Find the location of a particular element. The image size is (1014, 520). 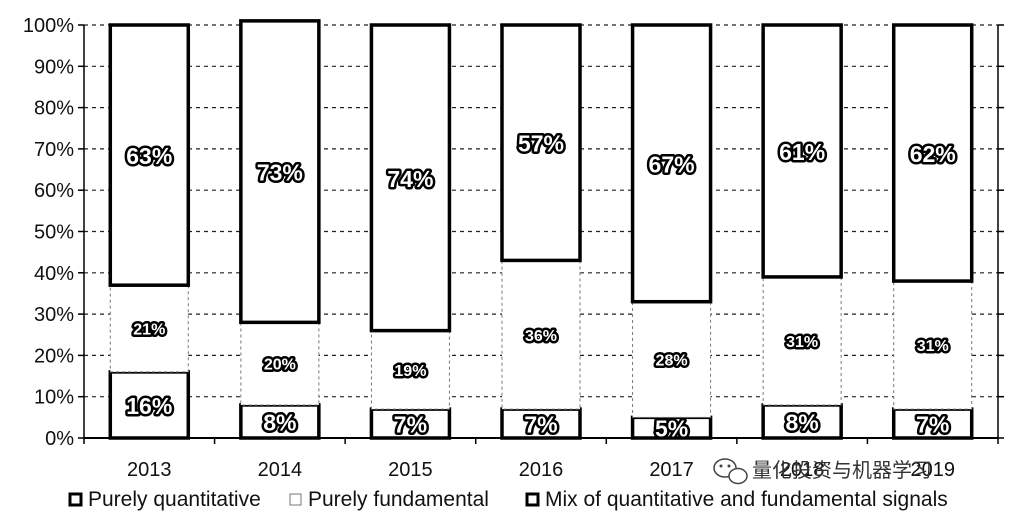

data-label: 21% is located at coordinates (149, 330).